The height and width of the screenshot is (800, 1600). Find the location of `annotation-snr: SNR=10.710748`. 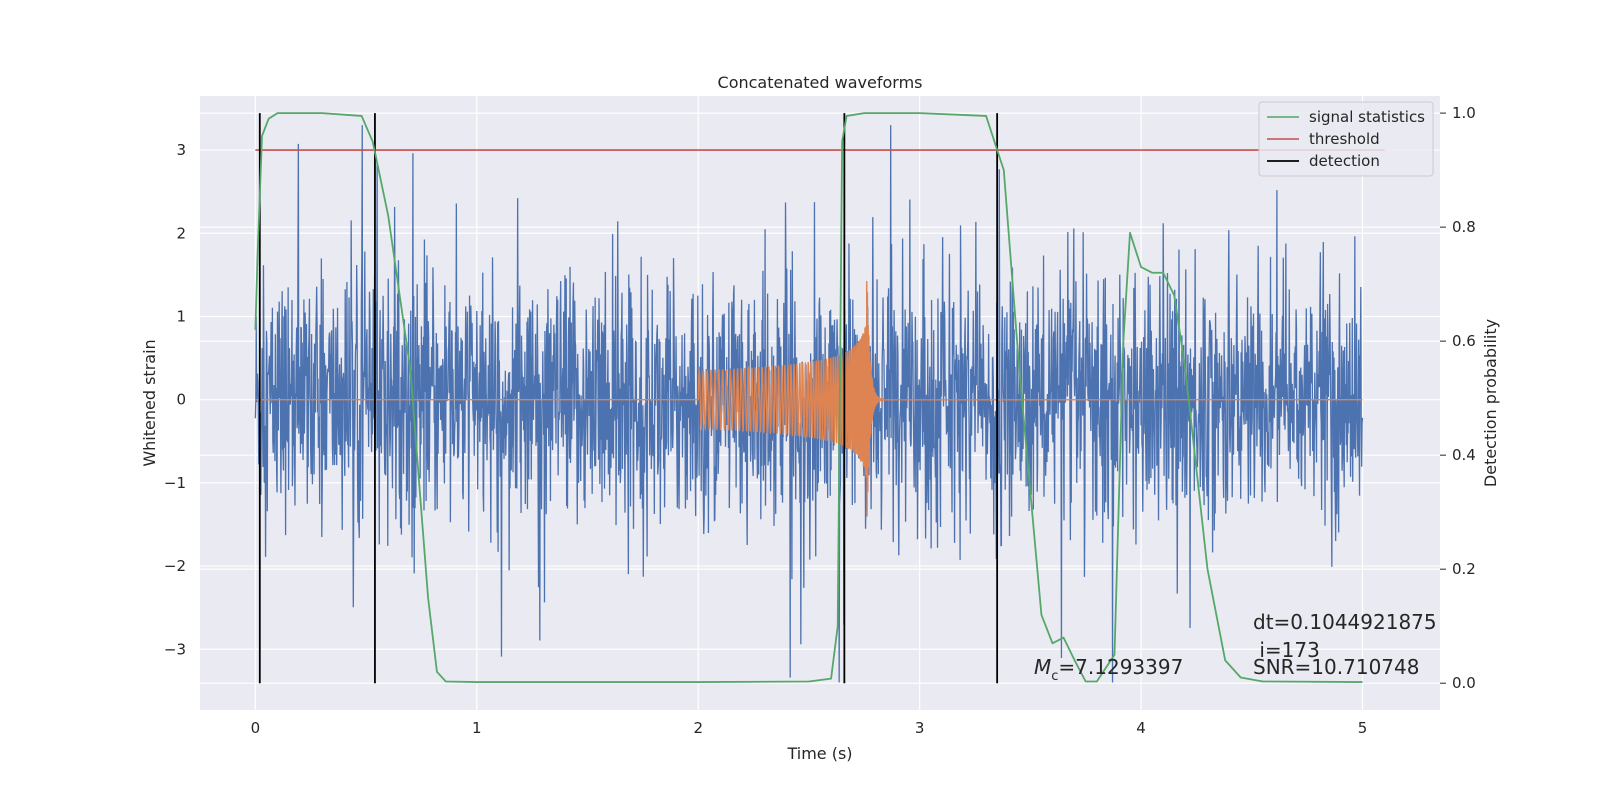

annotation-snr: SNR=10.710748 is located at coordinates (1336, 667).